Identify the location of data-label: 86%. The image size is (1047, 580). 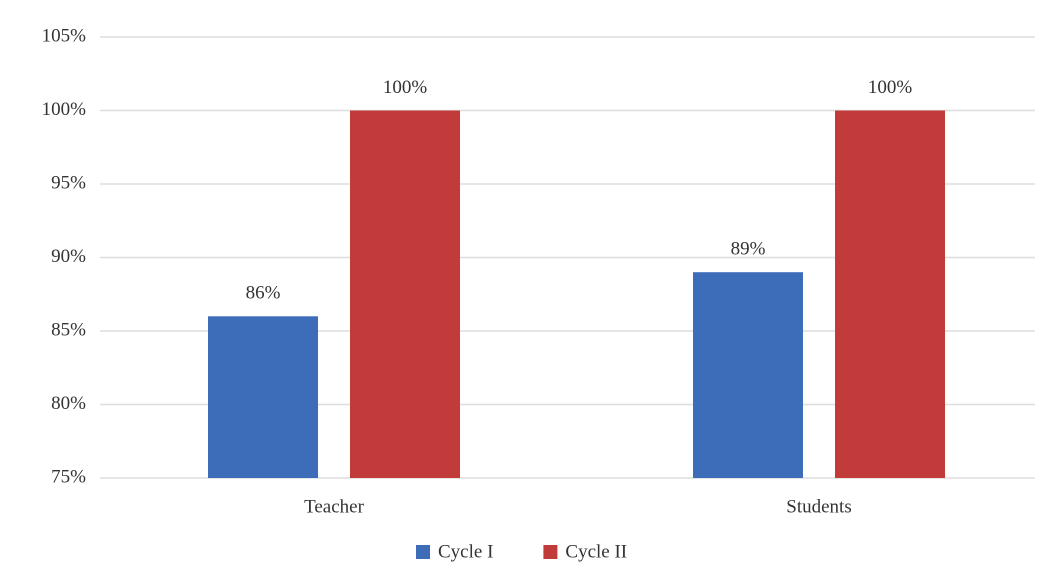
(263, 293).